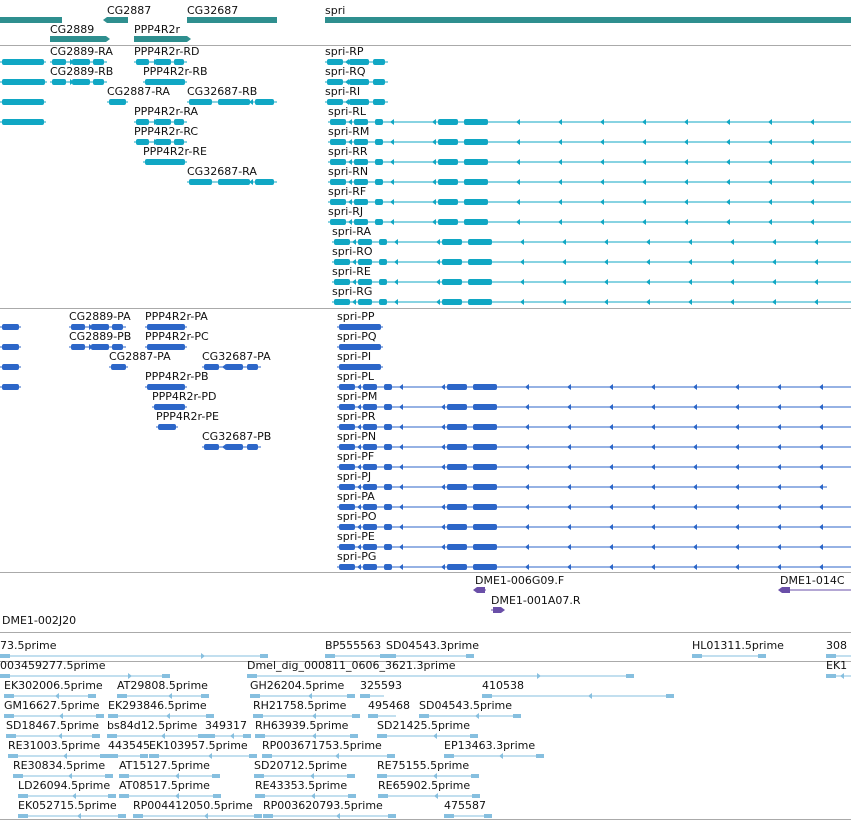 This screenshot has width=851, height=821. What do you see at coordinates (170, 789) in the screenshot?
I see `feature-at08517-5prime: AT08517.5prime` at bounding box center [170, 789].